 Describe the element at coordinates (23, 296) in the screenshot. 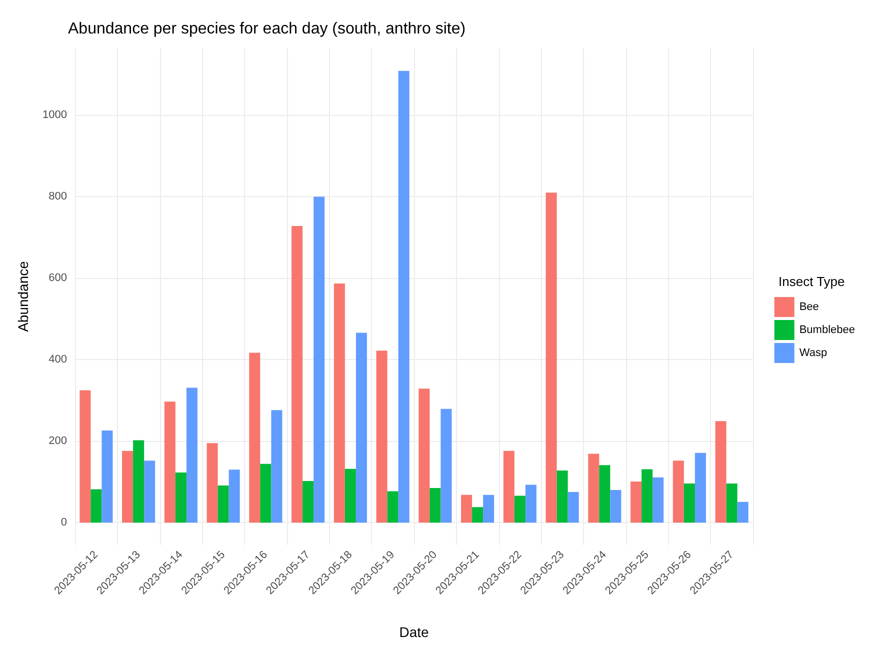

I see `y-axis-title: Abundance` at that location.